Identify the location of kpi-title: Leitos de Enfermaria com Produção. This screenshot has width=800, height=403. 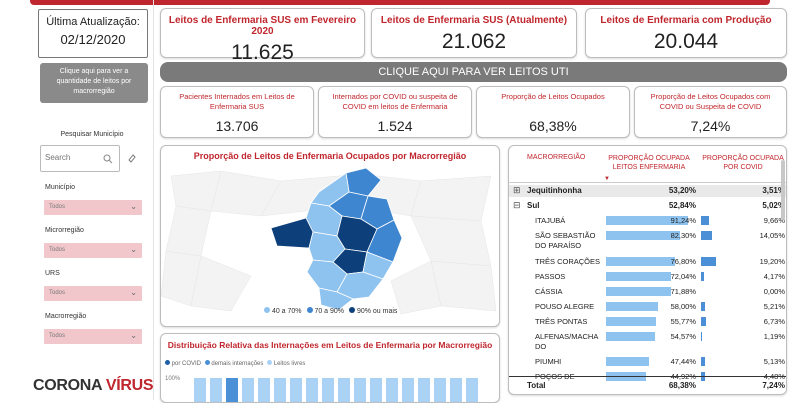
(686, 20).